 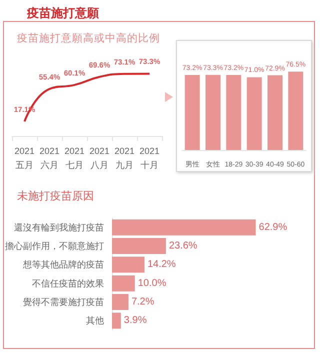 What do you see at coordinates (59, 227) in the screenshot?
I see `y-tick-label: 還沒有輪到我施打疫苗` at bounding box center [59, 227].